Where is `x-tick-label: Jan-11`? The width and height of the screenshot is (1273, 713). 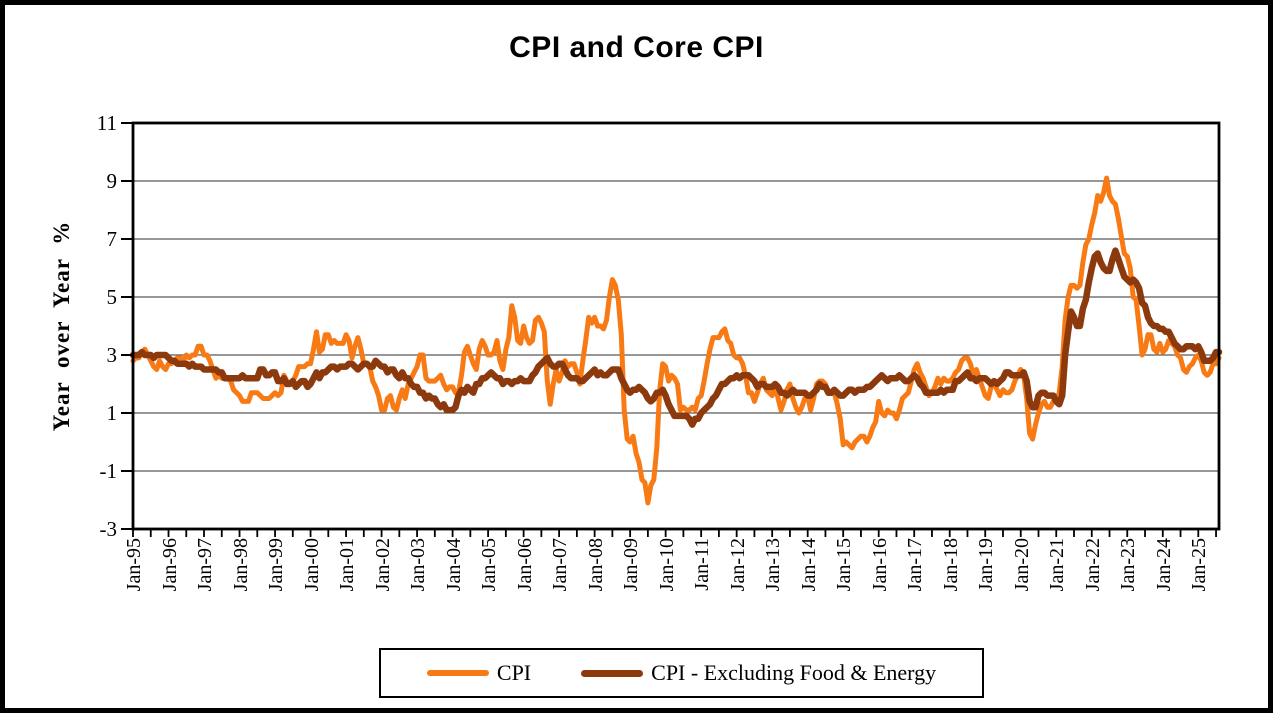
x-tick-label: Jan-11 is located at coordinates (702, 564).